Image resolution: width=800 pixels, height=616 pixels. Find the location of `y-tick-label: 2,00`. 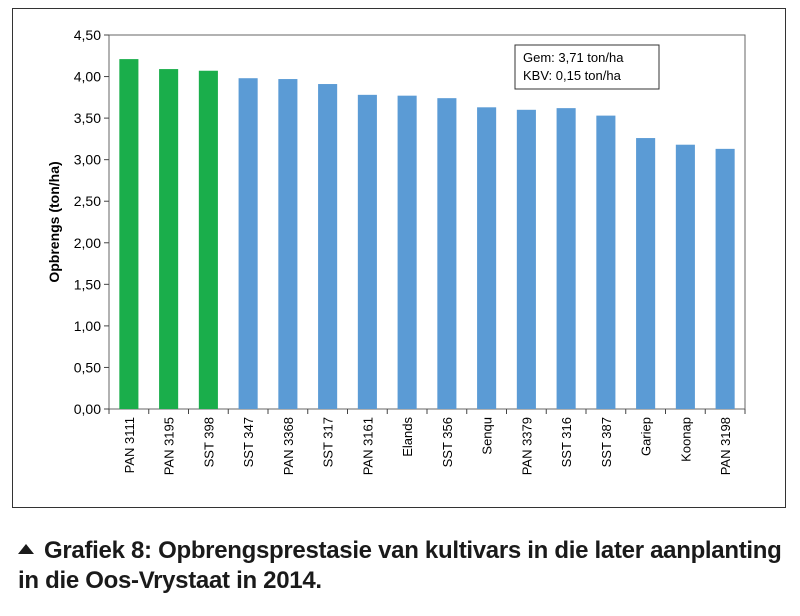

y-tick-label: 2,00 is located at coordinates (87, 243).